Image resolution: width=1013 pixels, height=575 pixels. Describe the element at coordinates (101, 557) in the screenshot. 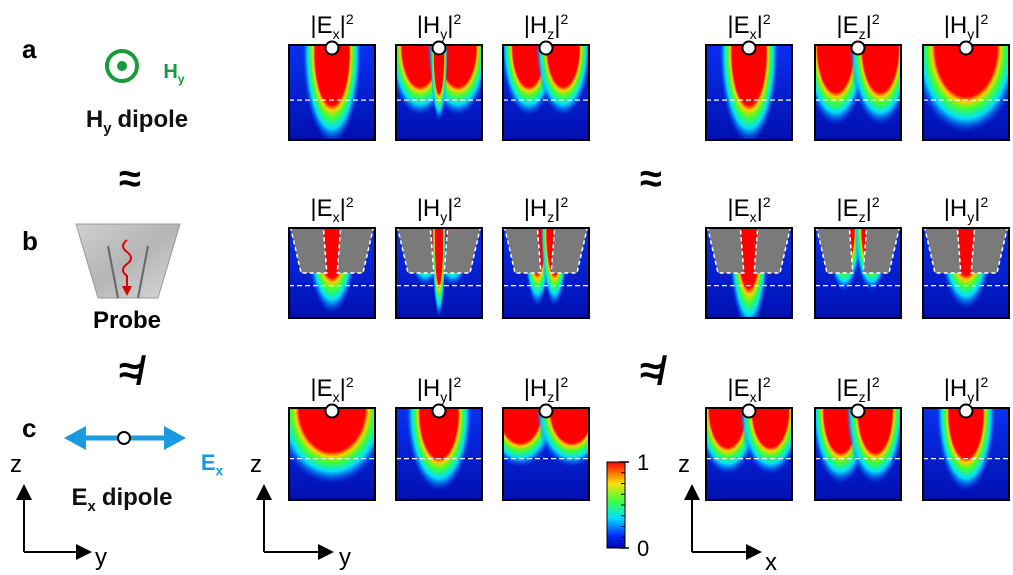

I see `axis-label-h: y` at that location.